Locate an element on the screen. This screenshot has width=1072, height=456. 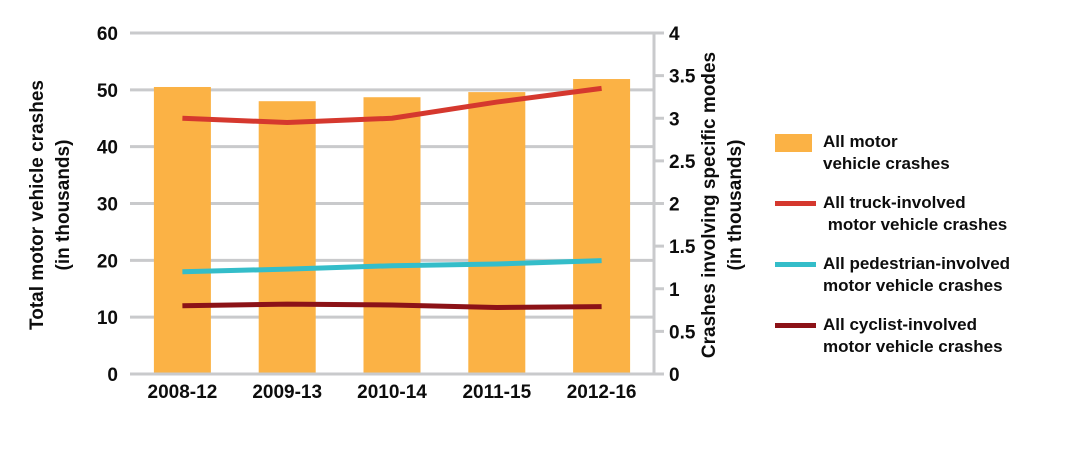
right-axis-tick-label: 2.5 is located at coordinates (682, 162).